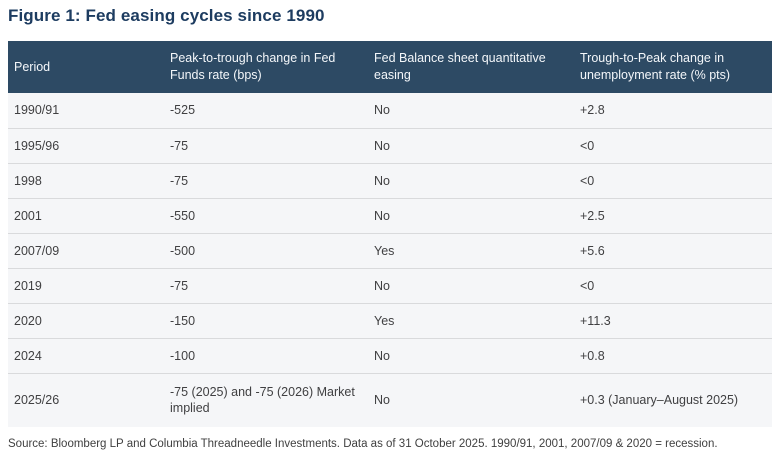 This screenshot has width=778, height=457. I want to click on cell-unemployment-change: +2.8, so click(673, 110).